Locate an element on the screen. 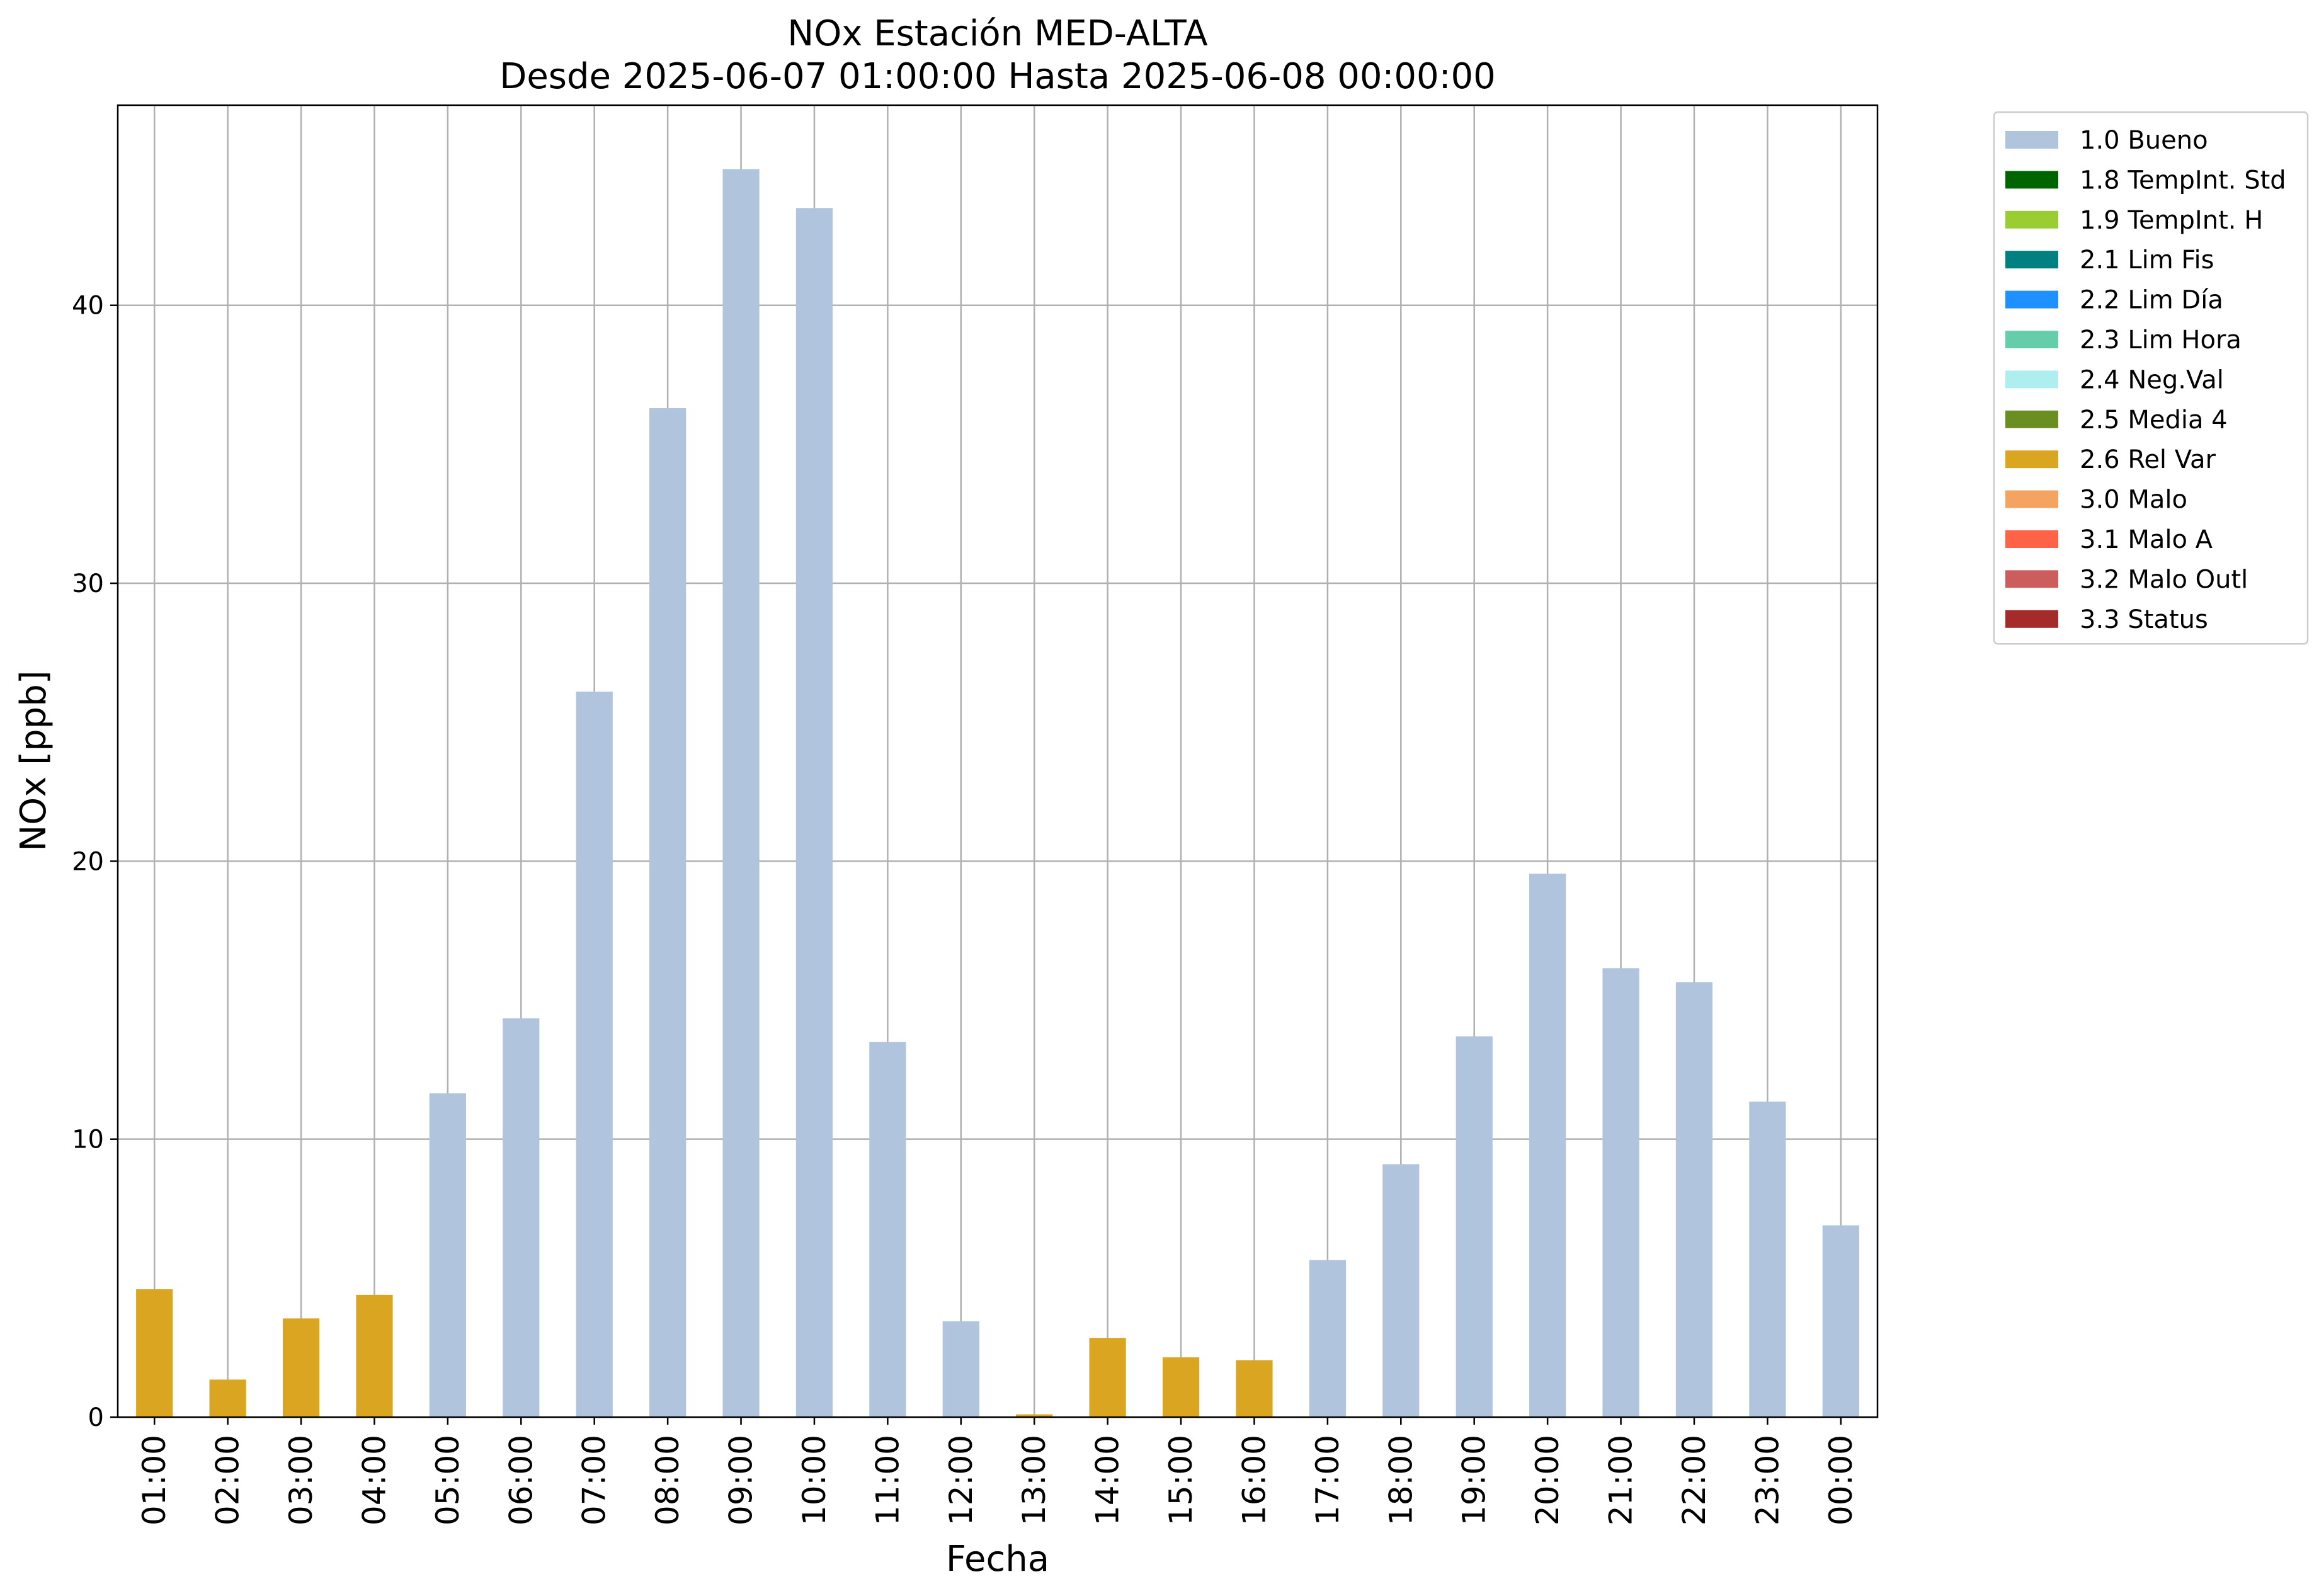  legend-label: 2.5 Media 4 is located at coordinates (2154, 420).